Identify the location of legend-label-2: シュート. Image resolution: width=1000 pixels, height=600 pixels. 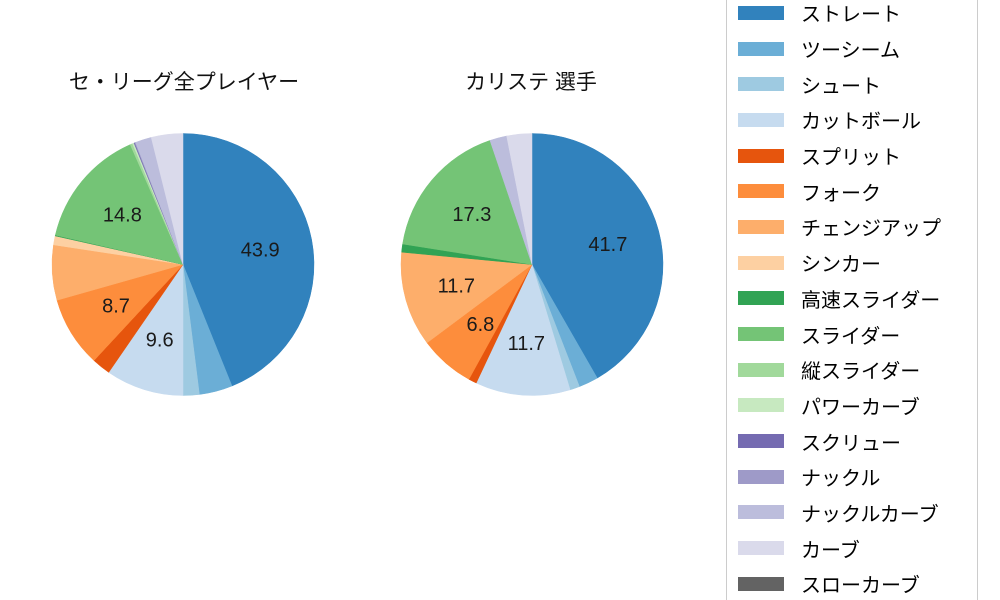
(841, 86).